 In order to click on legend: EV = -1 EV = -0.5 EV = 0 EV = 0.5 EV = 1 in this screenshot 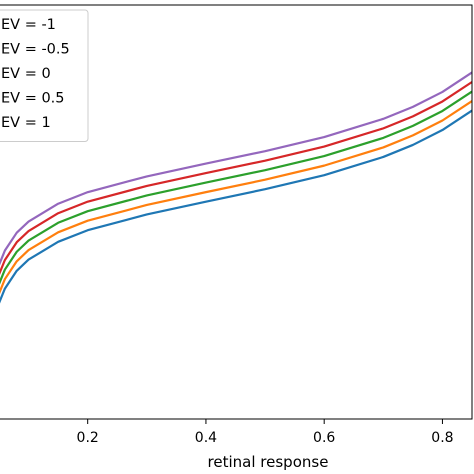, I will do `click(44, 75)`.